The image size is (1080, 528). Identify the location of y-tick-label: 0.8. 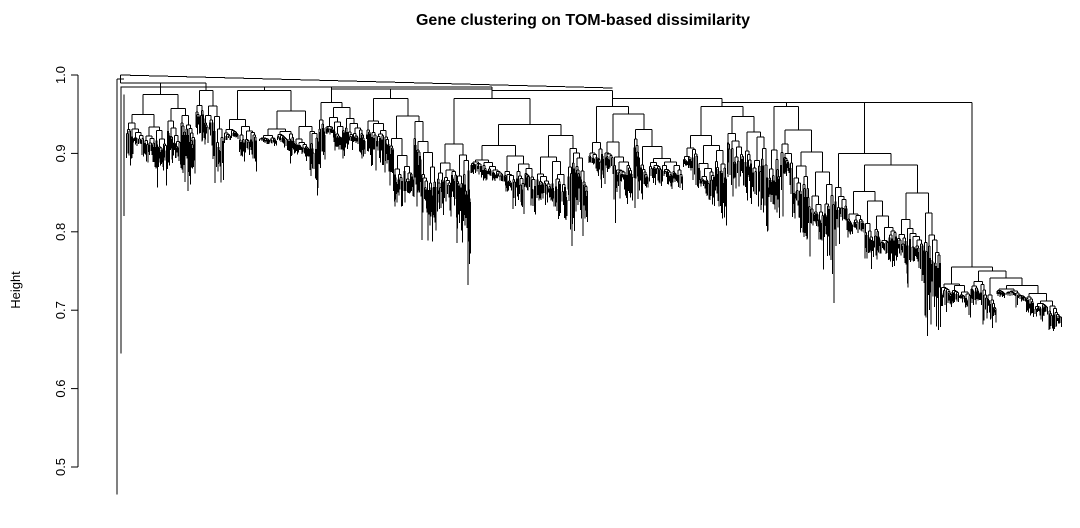
(60, 232).